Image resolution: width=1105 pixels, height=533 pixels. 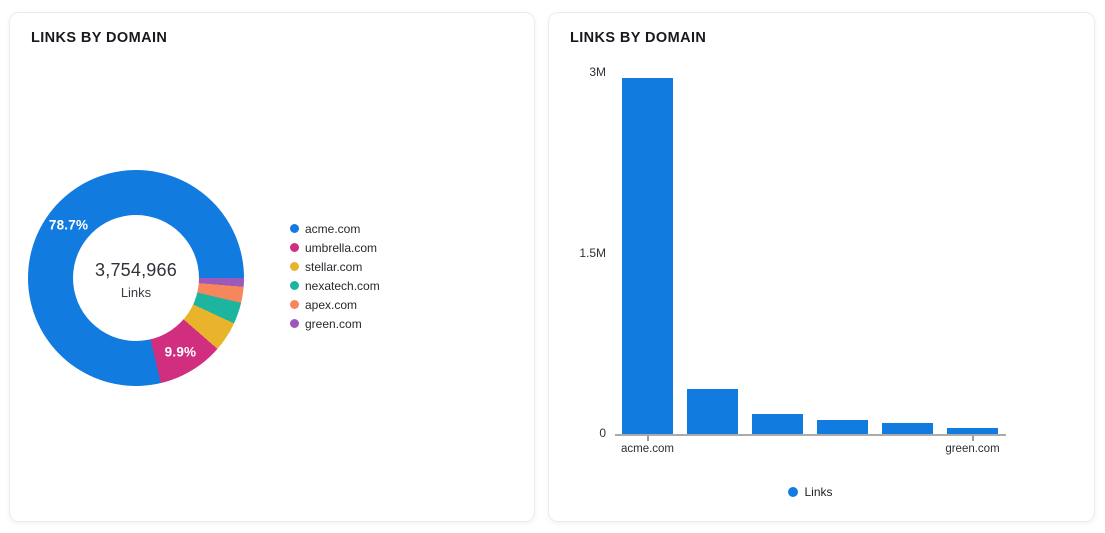 What do you see at coordinates (842, 427) in the screenshot?
I see `bar-nexatech.com` at bounding box center [842, 427].